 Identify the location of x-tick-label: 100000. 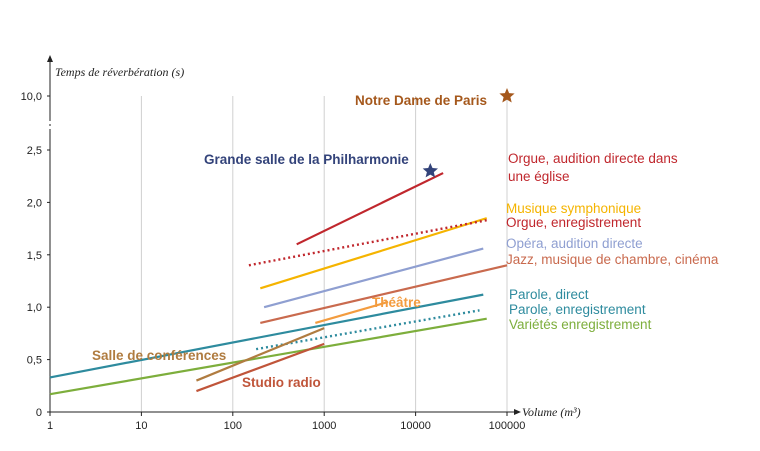
(507, 426).